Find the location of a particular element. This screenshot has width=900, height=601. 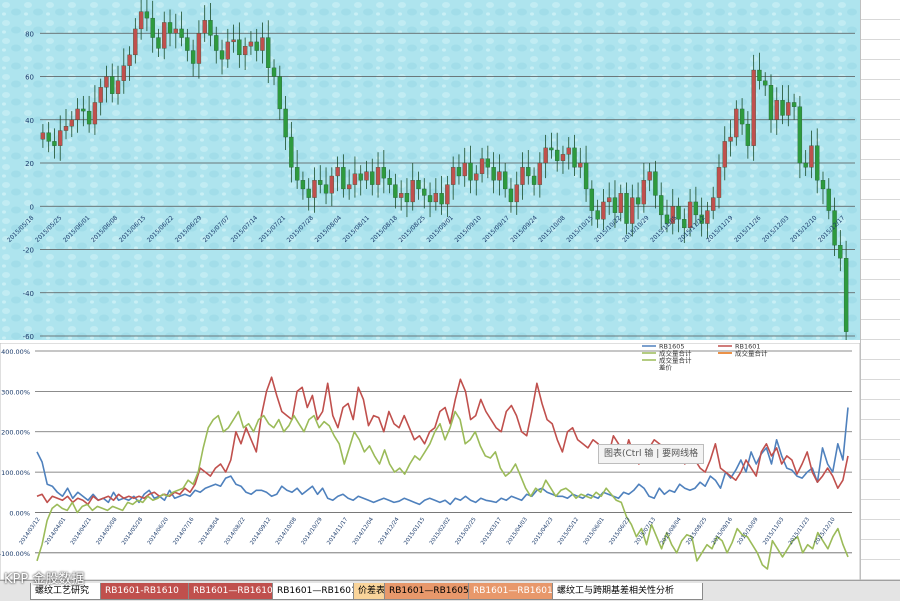

sheet-tab: 螺纹工与跨期基差相关性分析 is located at coordinates (627, 591).